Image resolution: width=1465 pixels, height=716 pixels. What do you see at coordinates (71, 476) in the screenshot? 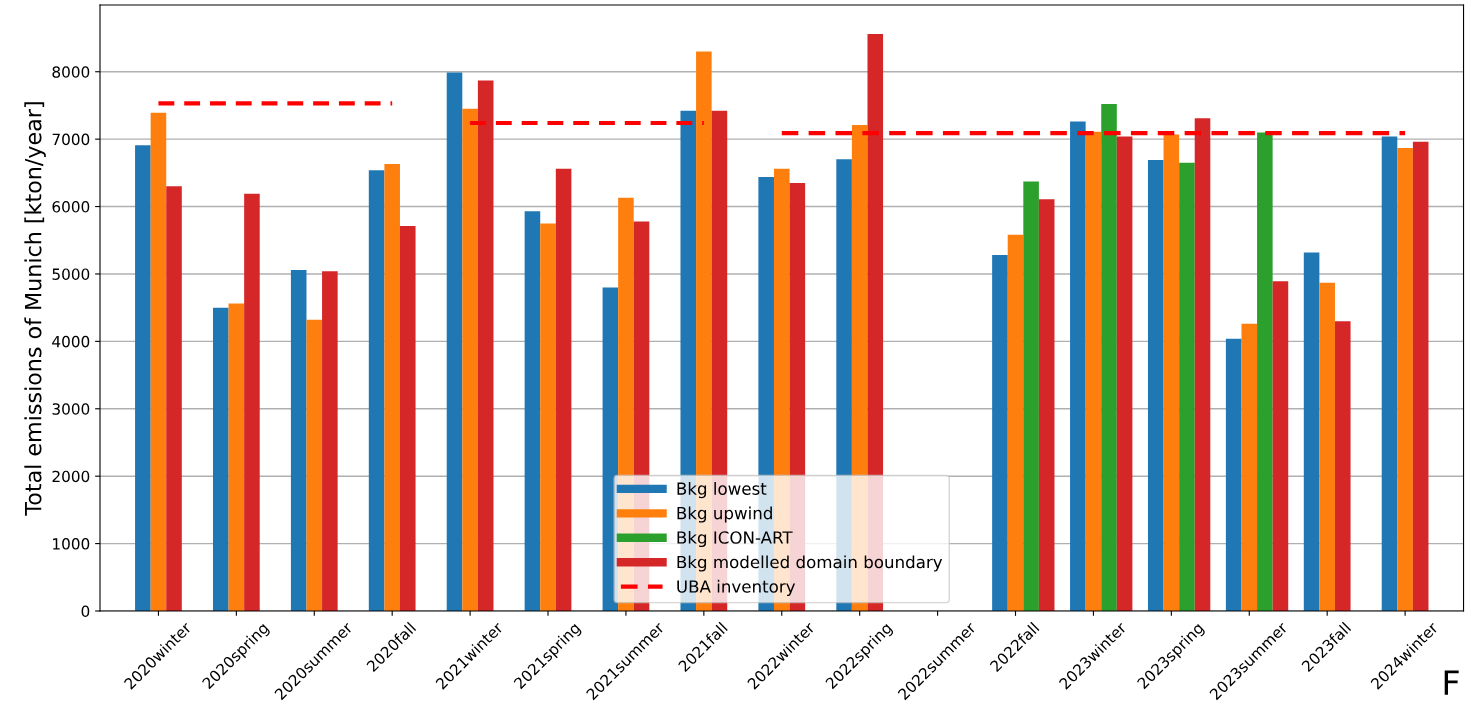
I see `y-tick-label: 2000` at bounding box center [71, 476].